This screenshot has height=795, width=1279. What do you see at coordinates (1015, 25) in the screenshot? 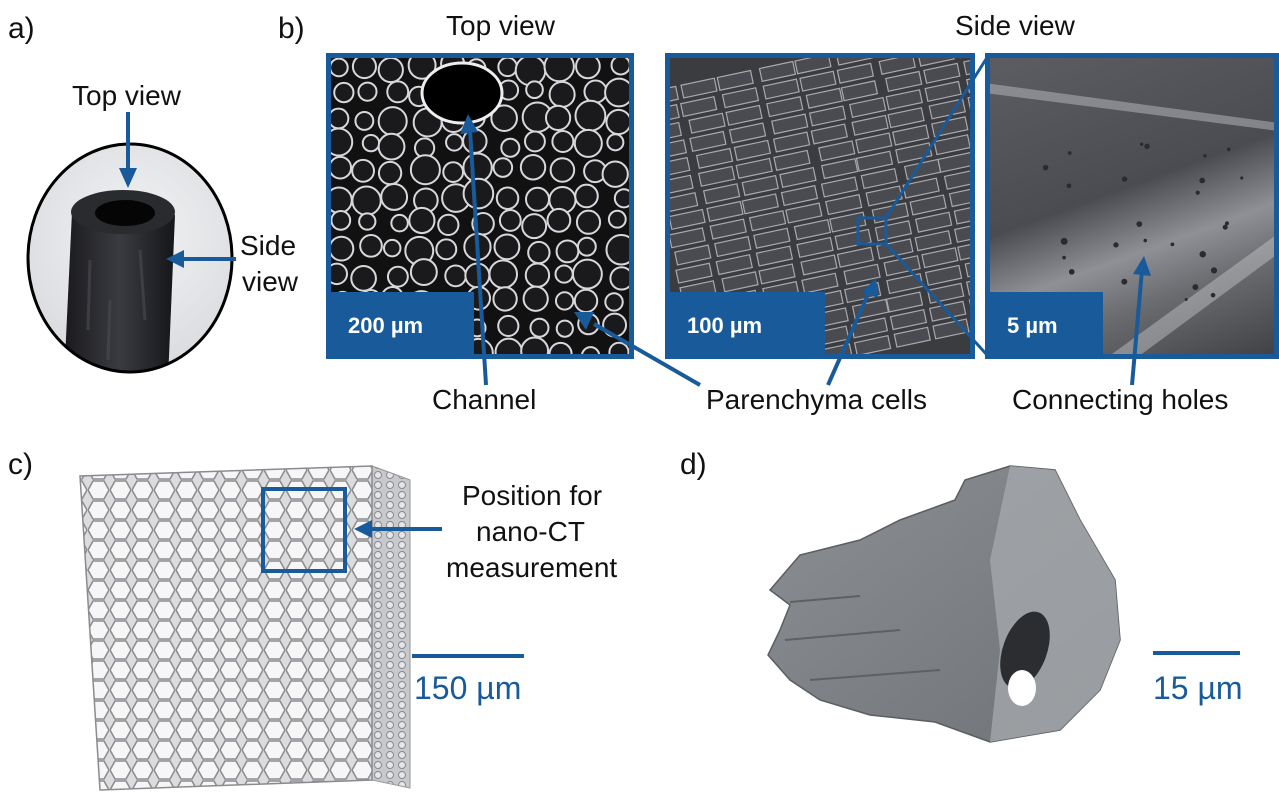
I see `side-view-title-b: Side view` at bounding box center [1015, 25].